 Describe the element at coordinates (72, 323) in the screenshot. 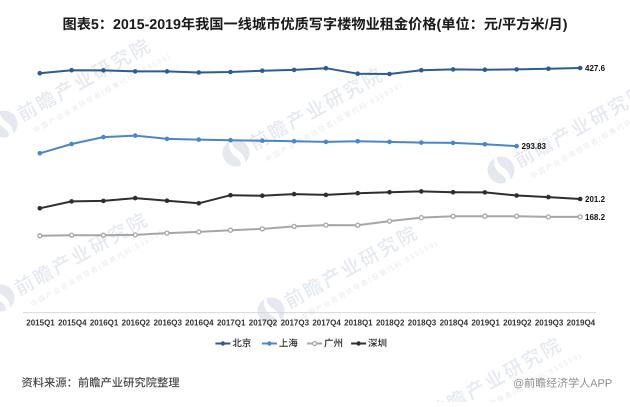

I see `svg-text: 2015Q4` at that location.